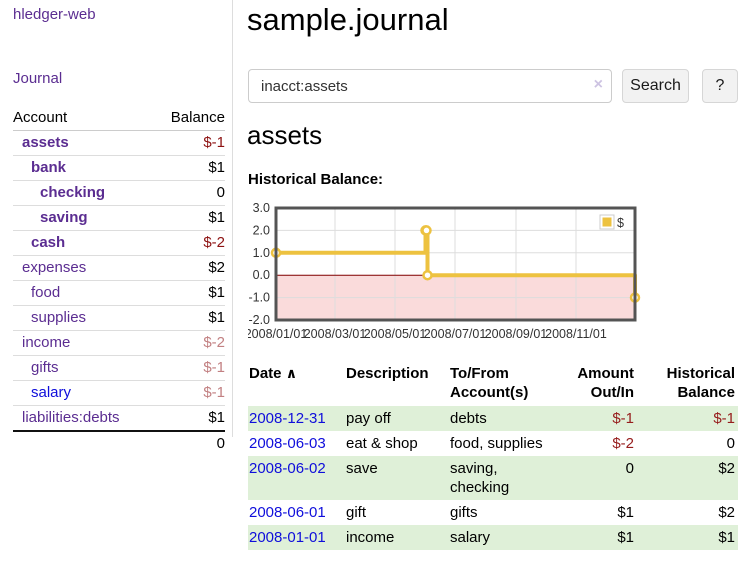 The width and height of the screenshot is (742, 582). I want to click on search-form: × Search ?, so click(493, 86).